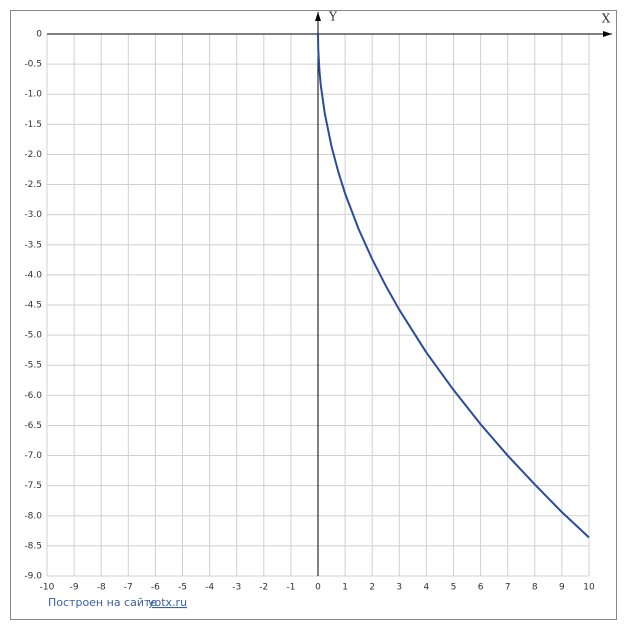 The height and width of the screenshot is (630, 627). What do you see at coordinates (481, 588) in the screenshot?
I see `x-tick-label: 6` at bounding box center [481, 588].